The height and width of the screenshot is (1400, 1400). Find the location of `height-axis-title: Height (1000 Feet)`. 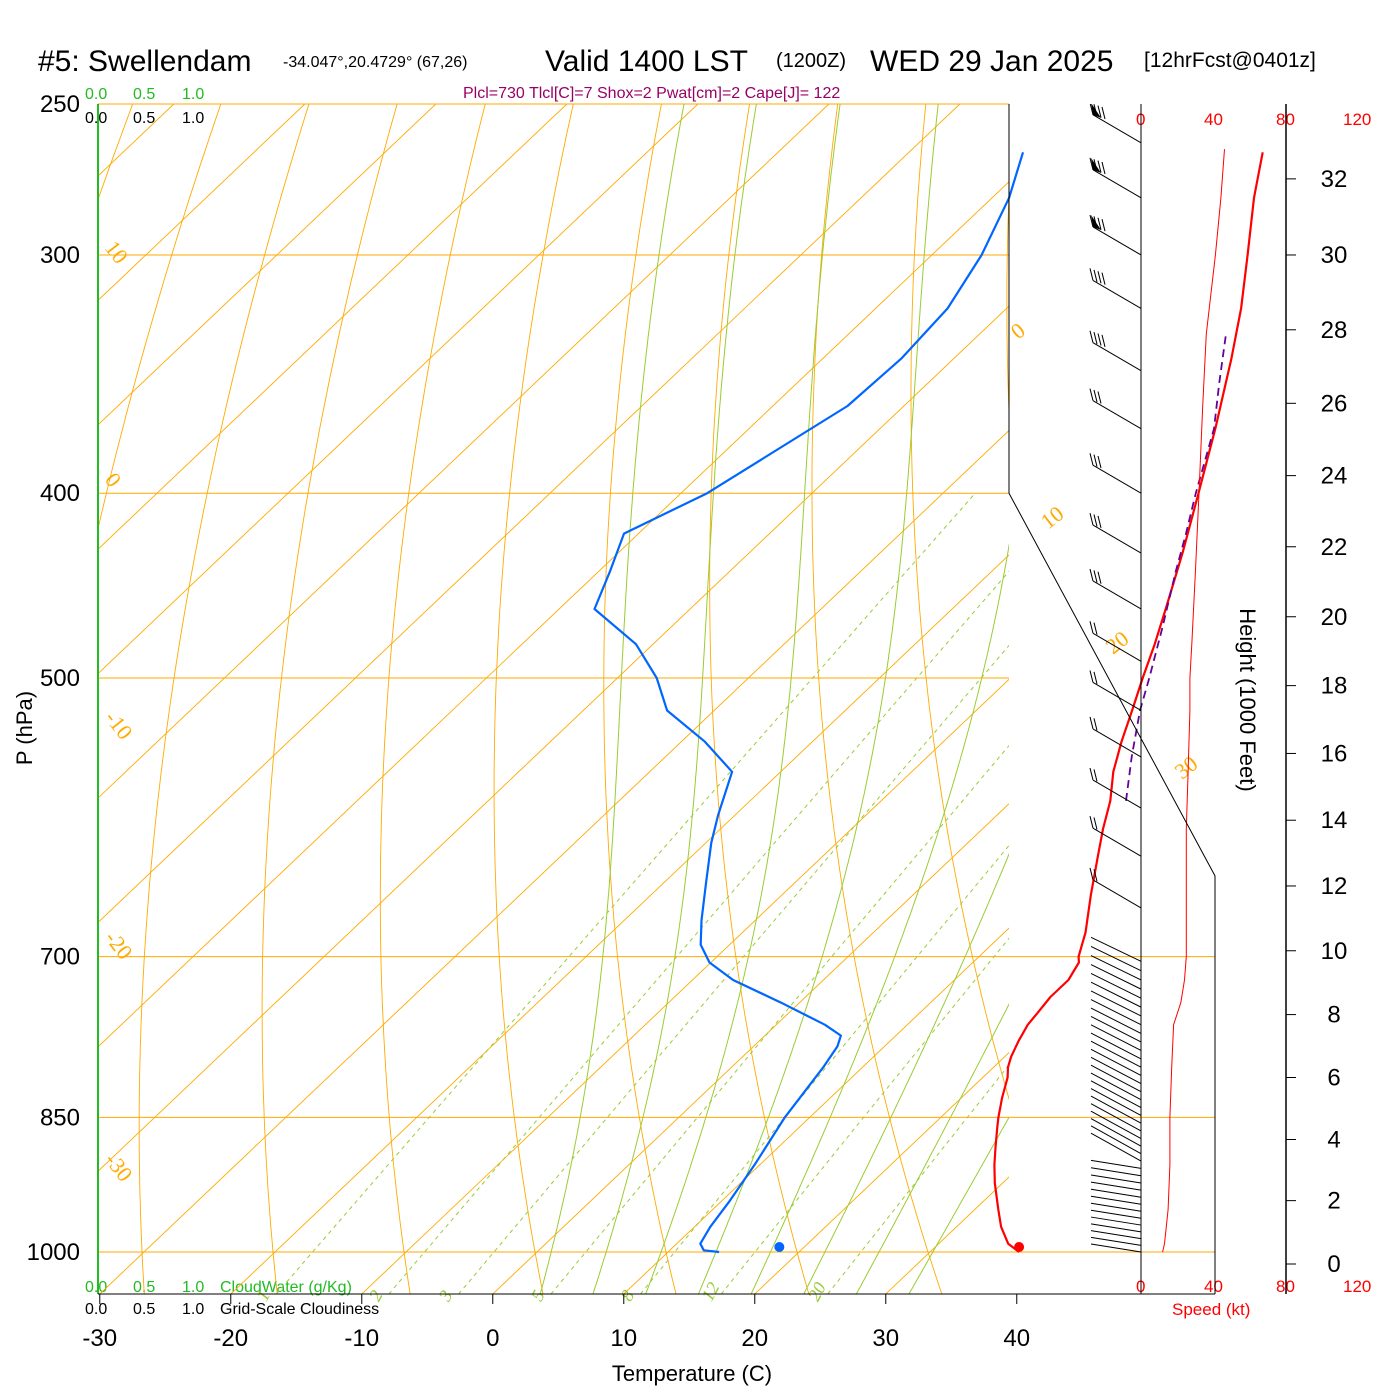

height-axis-title: Height (1000 Feet) is located at coordinates (1247, 699).